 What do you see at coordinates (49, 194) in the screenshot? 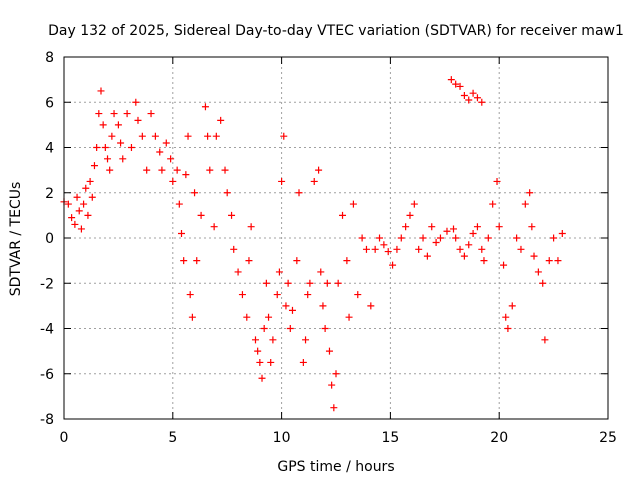
I see `y-tick-label: 2` at bounding box center [49, 194].